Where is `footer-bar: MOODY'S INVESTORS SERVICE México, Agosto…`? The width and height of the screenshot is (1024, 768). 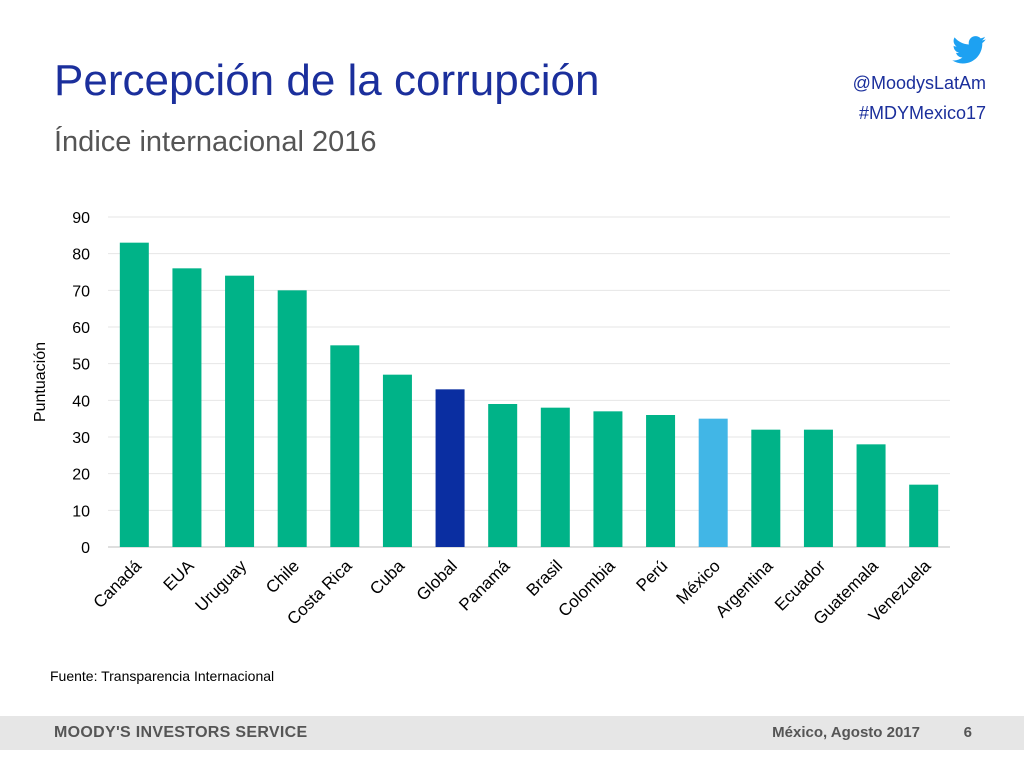
footer-bar: MOODY'S INVESTORS SERVICE México, Agosto… is located at coordinates (512, 733).